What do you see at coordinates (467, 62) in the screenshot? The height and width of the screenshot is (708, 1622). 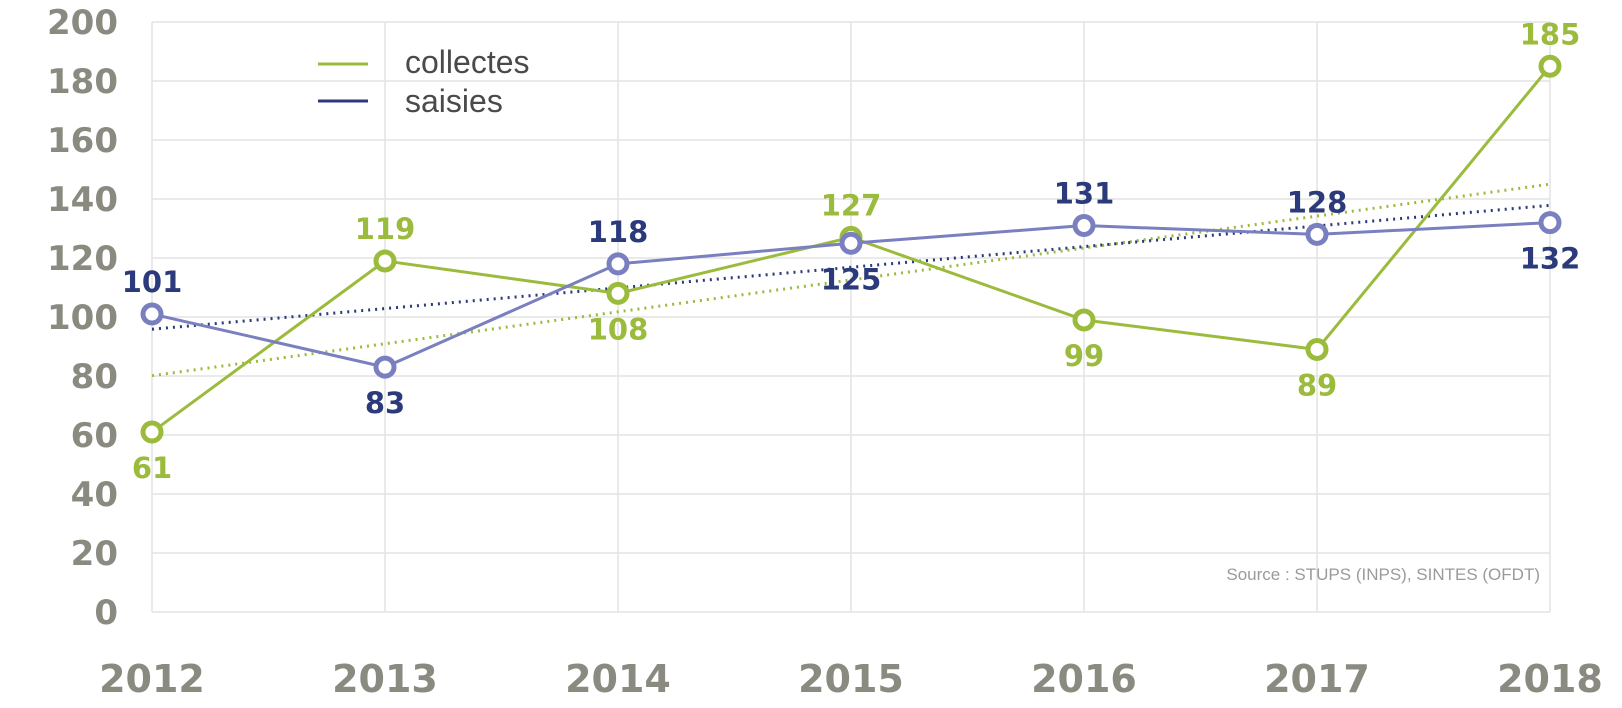 I see `legend-label-collectes: collectes` at bounding box center [467, 62].